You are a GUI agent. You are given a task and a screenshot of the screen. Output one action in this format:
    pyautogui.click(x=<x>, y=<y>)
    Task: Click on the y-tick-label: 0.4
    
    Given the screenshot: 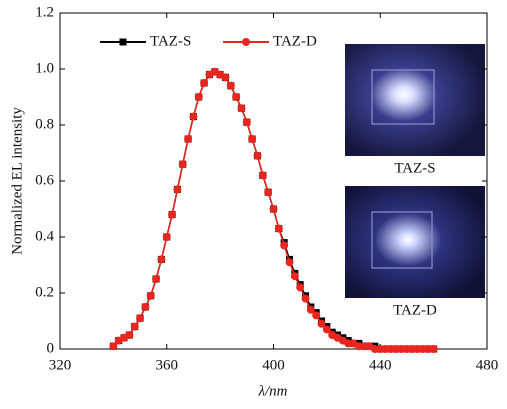 What is the action you would take?
    pyautogui.click(x=44, y=236)
    